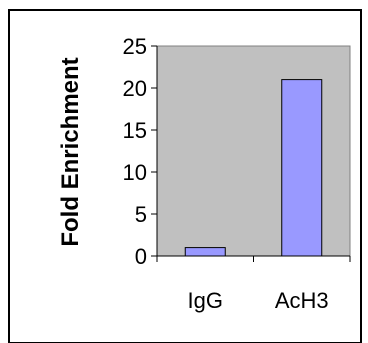 The width and height of the screenshot is (368, 343). I want to click on bar-igg, so click(205, 252).